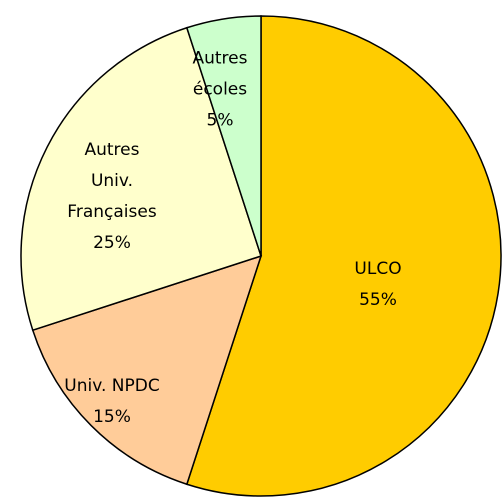  What do you see at coordinates (378, 269) in the screenshot?
I see `category-label: ULCO` at bounding box center [378, 269].